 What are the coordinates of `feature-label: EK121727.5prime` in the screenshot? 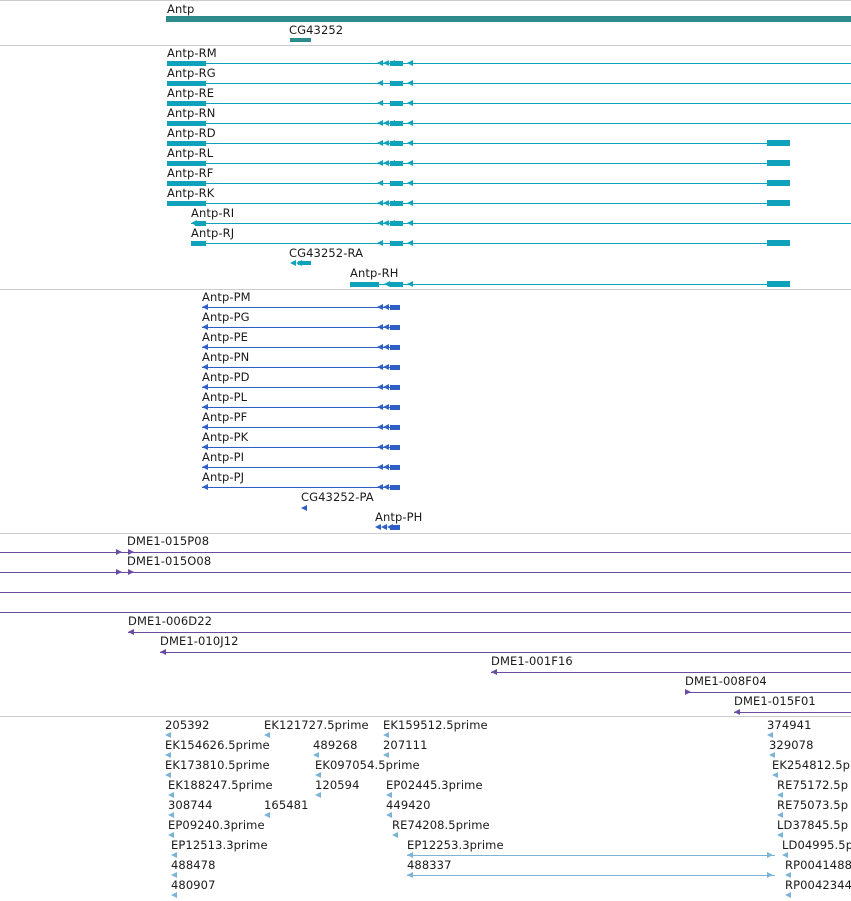 It's located at (316, 725).